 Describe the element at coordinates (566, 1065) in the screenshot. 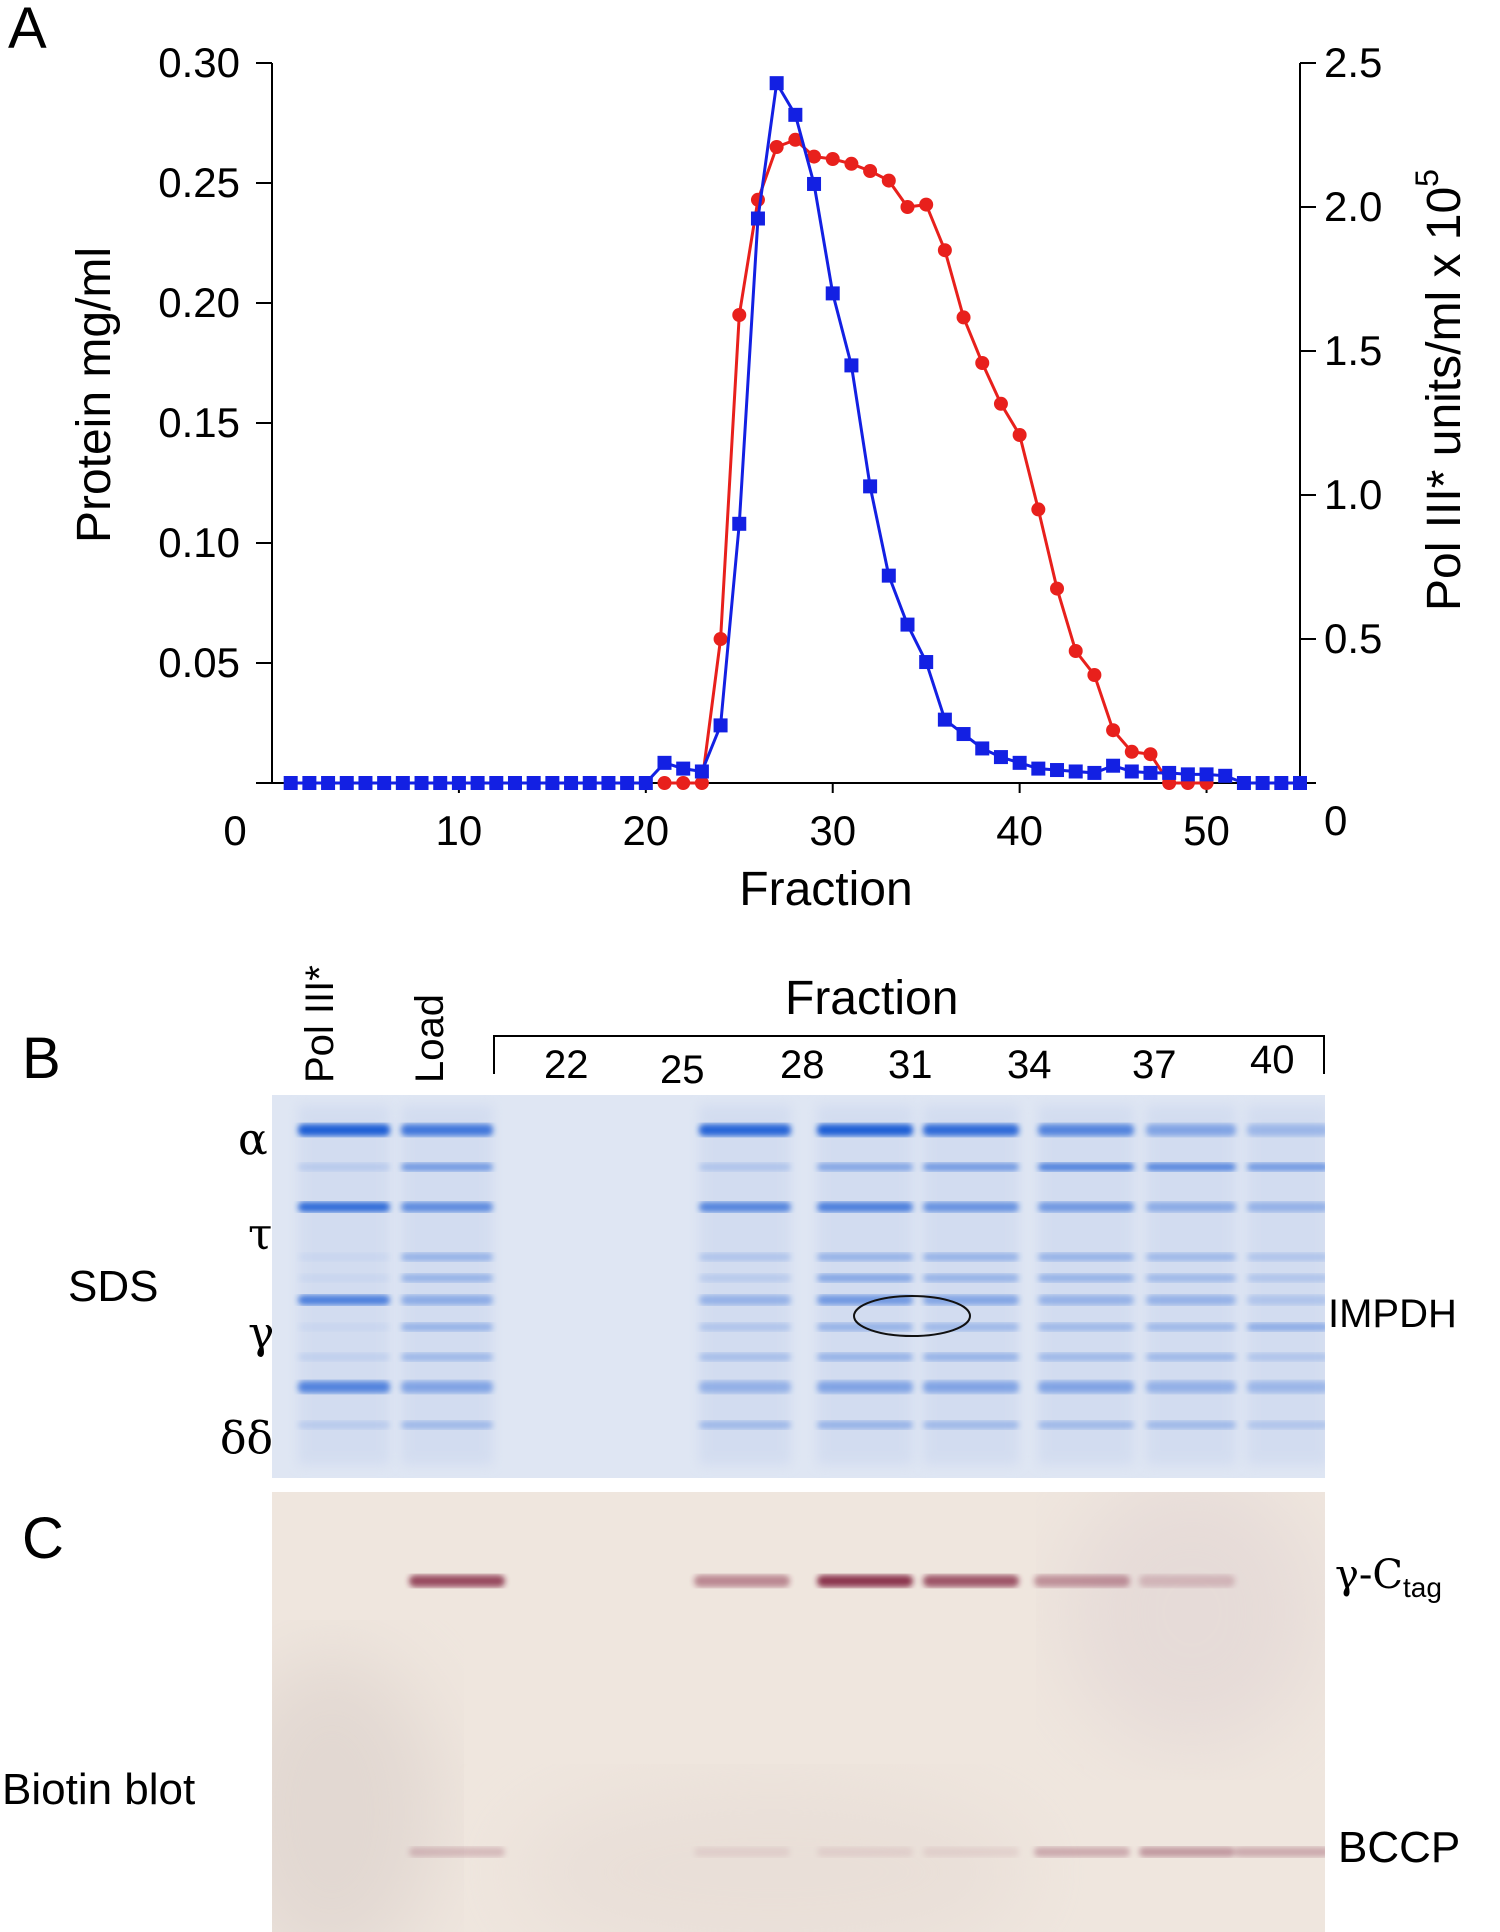

I see `fraction-lane-label: 22` at that location.